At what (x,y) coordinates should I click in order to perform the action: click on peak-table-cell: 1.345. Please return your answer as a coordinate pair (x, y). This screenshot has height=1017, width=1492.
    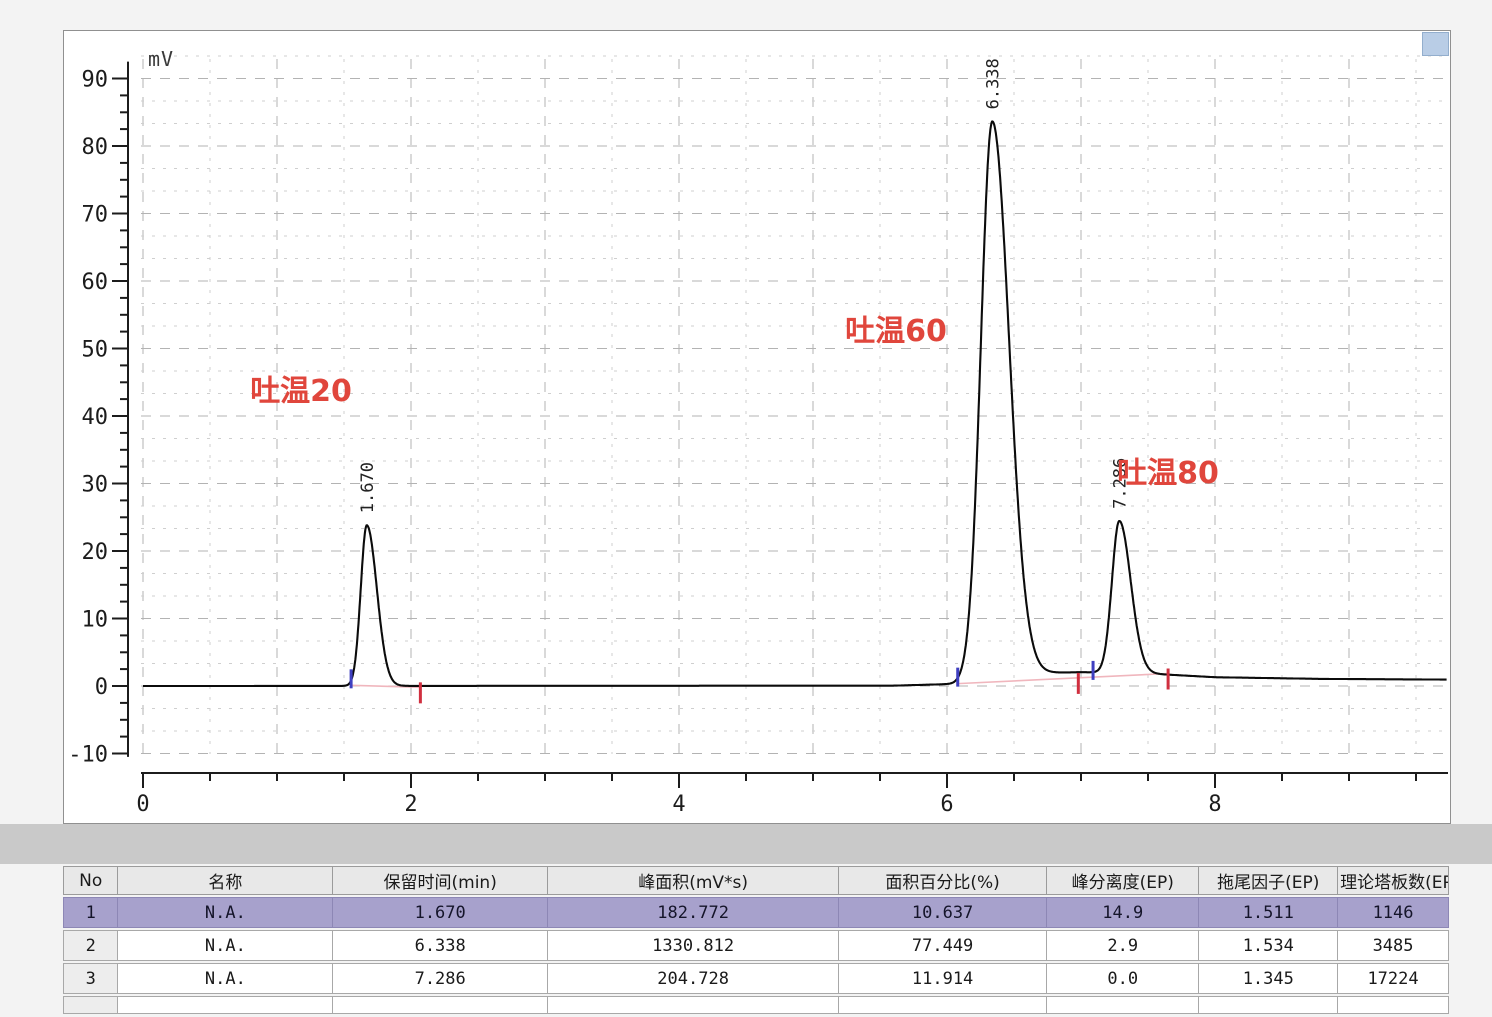
    Looking at the image, I should click on (1269, 978).